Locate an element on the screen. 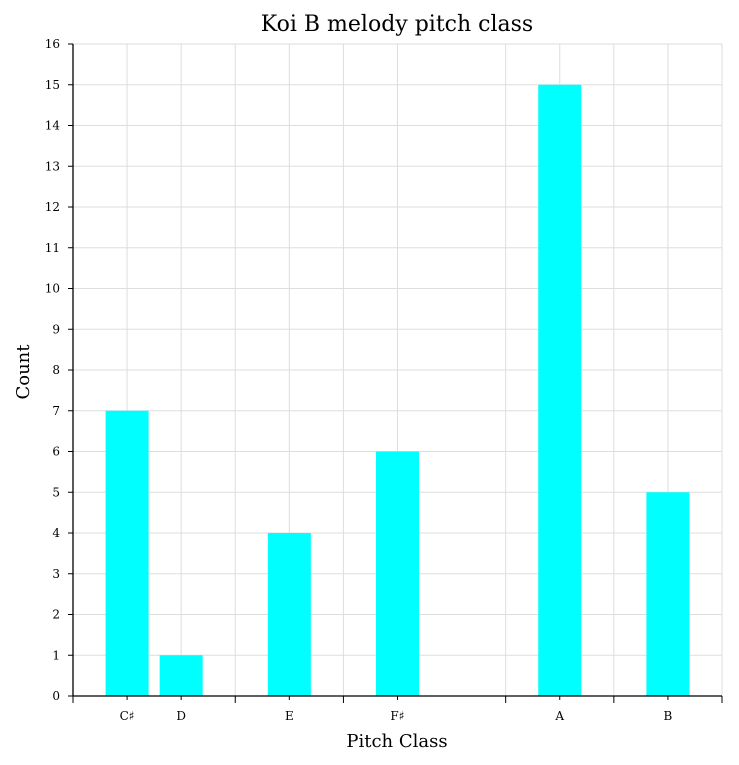 Image resolution: width=739 pixels, height=765 pixels. y-tick-label: 7 is located at coordinates (56, 411).